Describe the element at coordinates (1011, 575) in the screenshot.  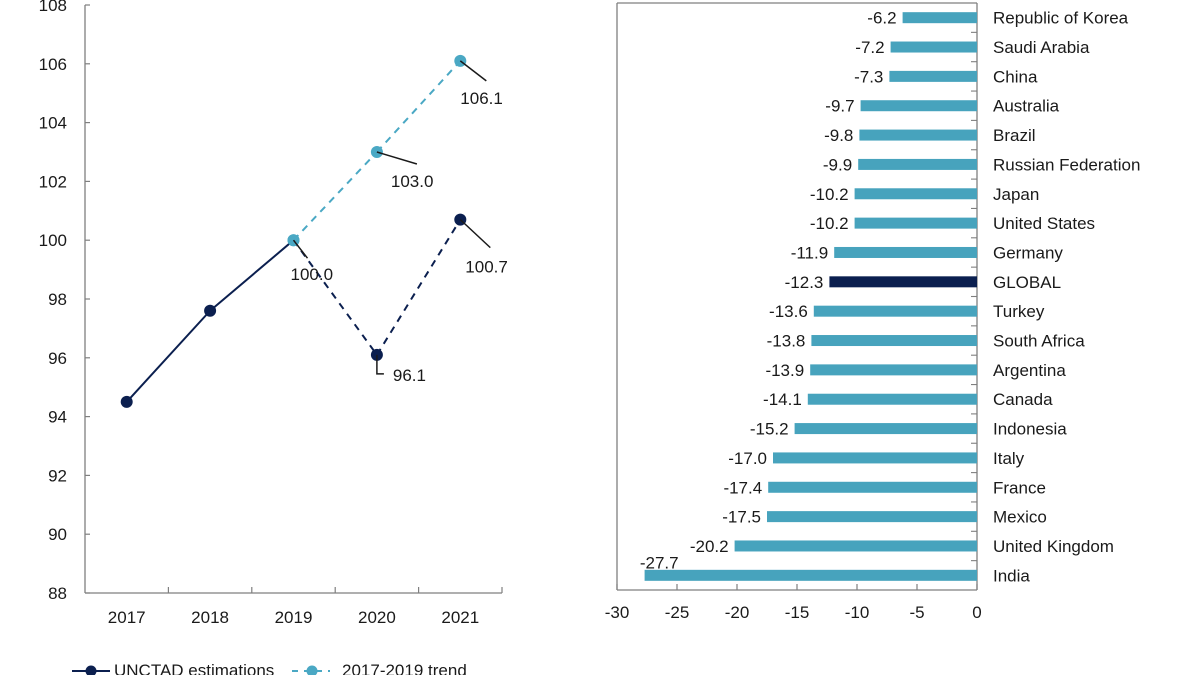
I see `category-label: India` at that location.